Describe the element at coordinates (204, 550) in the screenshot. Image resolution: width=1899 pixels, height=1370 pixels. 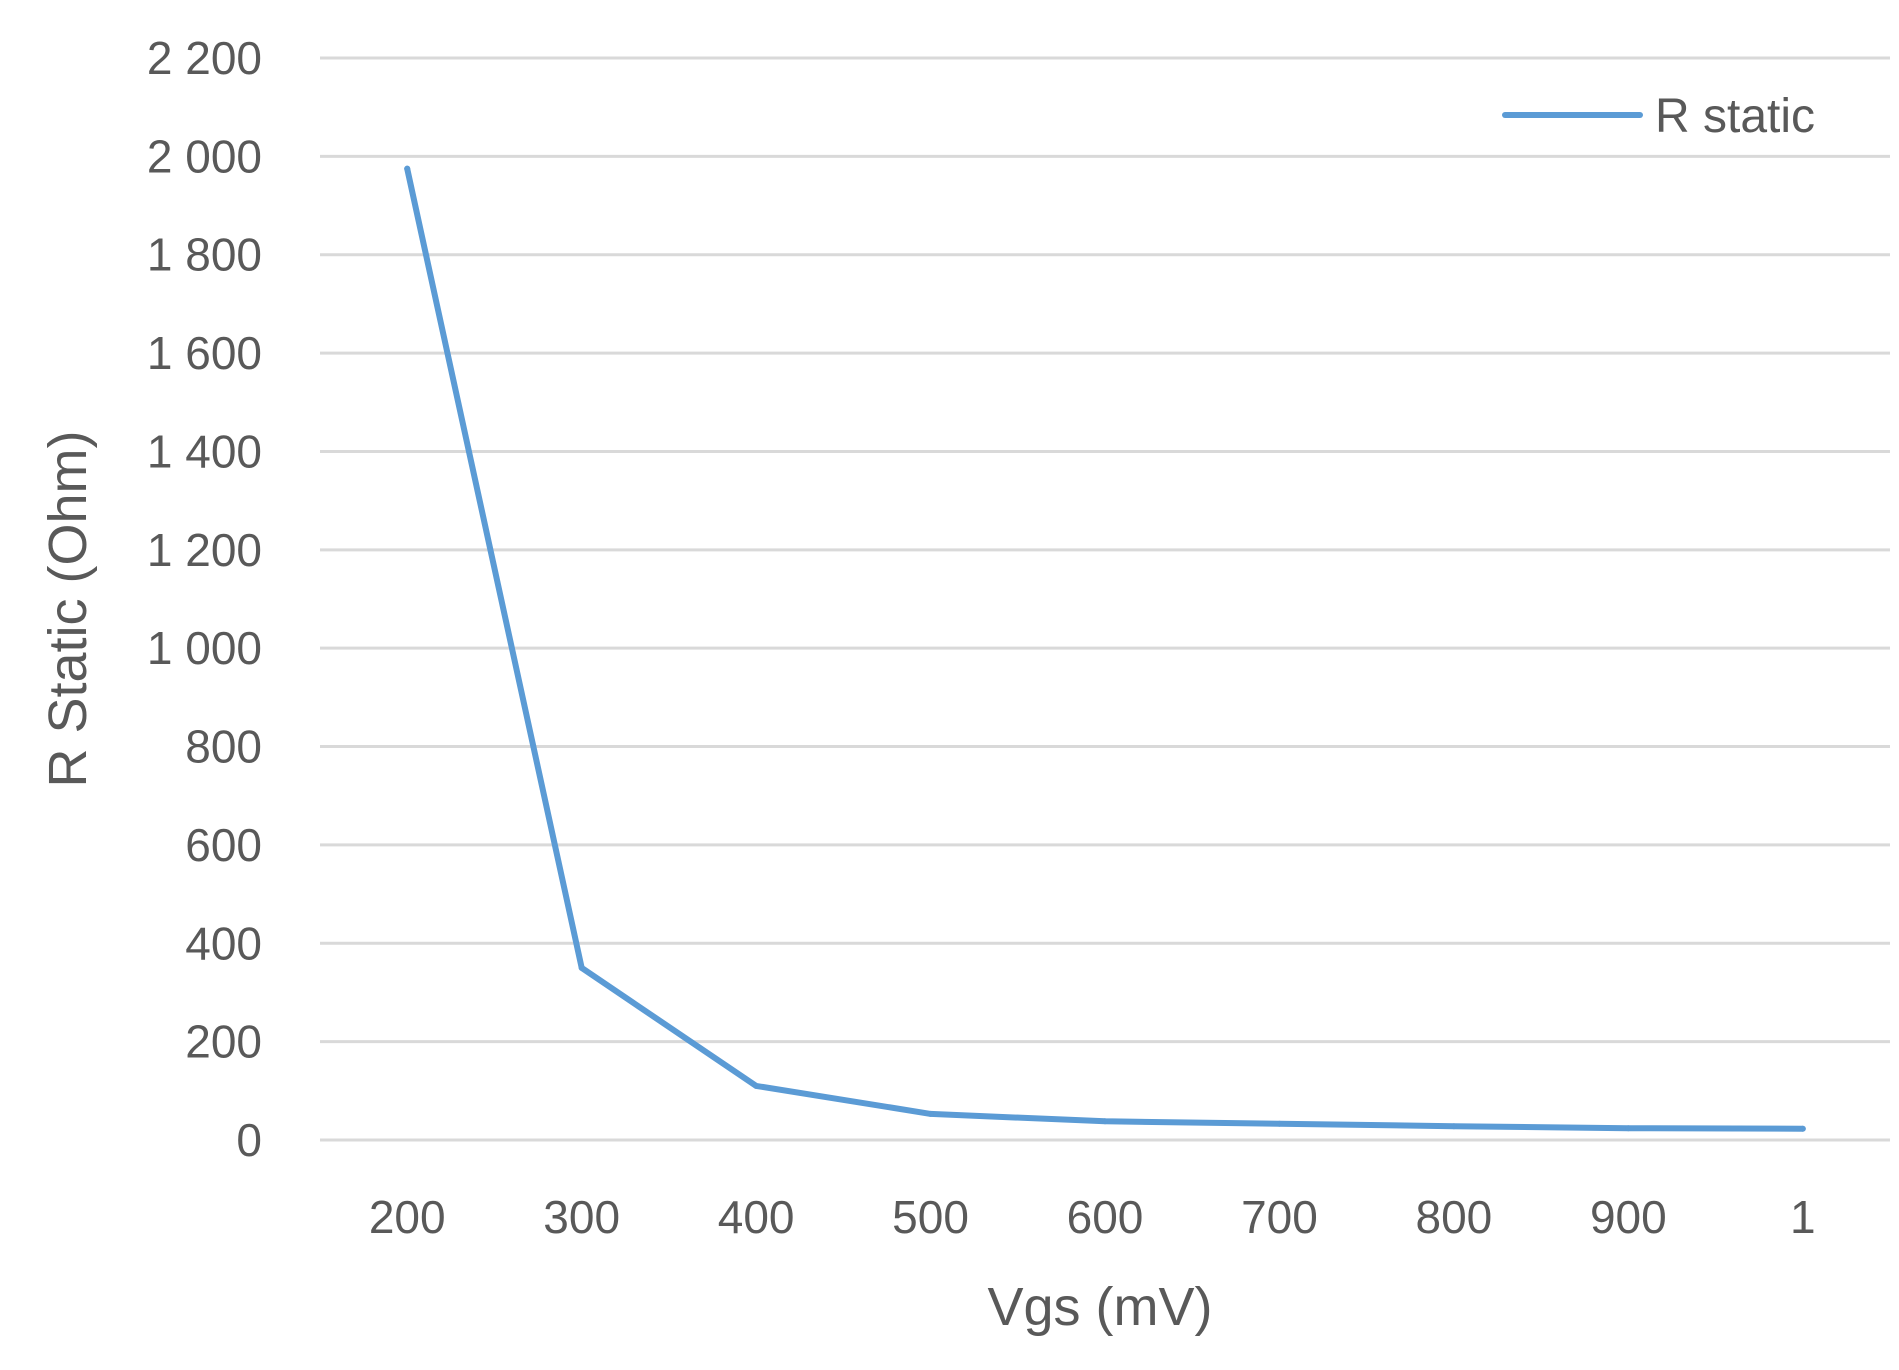
I see `y-tick-label: 1 200` at that location.